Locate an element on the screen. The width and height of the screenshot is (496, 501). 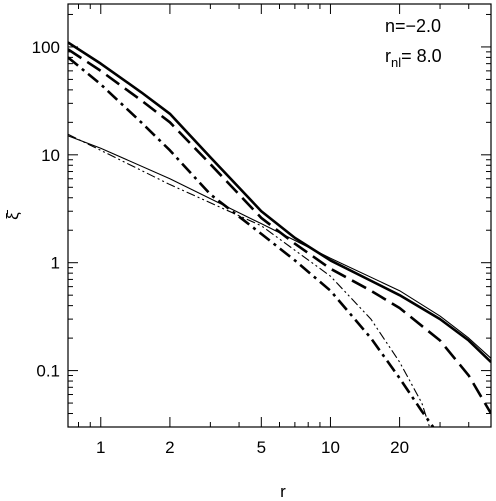
x-tick-label: 1 is located at coordinates (100, 447).